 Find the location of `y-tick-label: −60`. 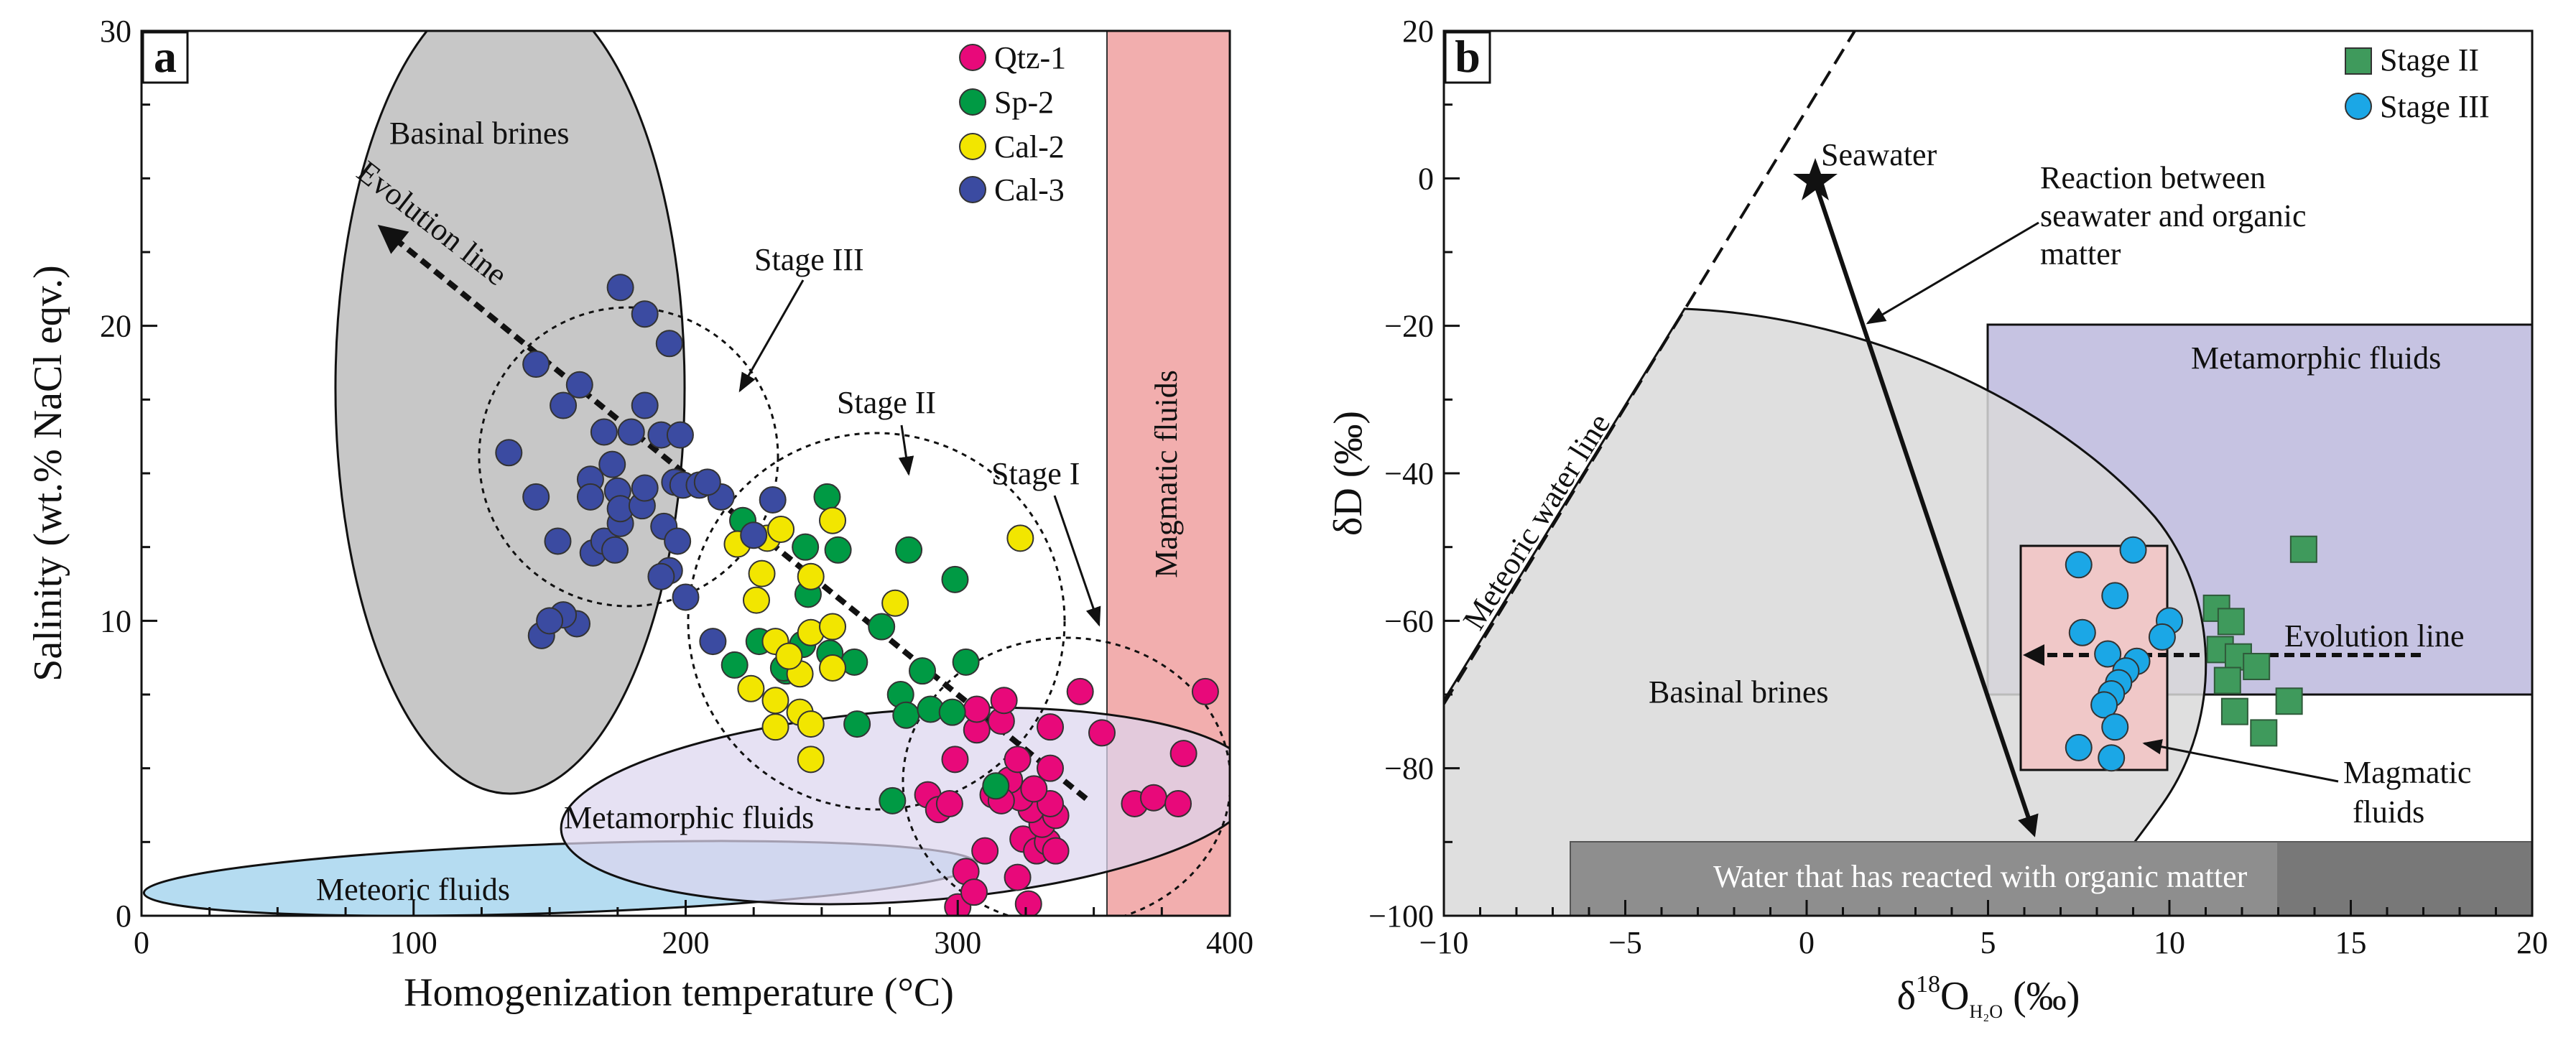

y-tick-label: −60 is located at coordinates (1409, 621).